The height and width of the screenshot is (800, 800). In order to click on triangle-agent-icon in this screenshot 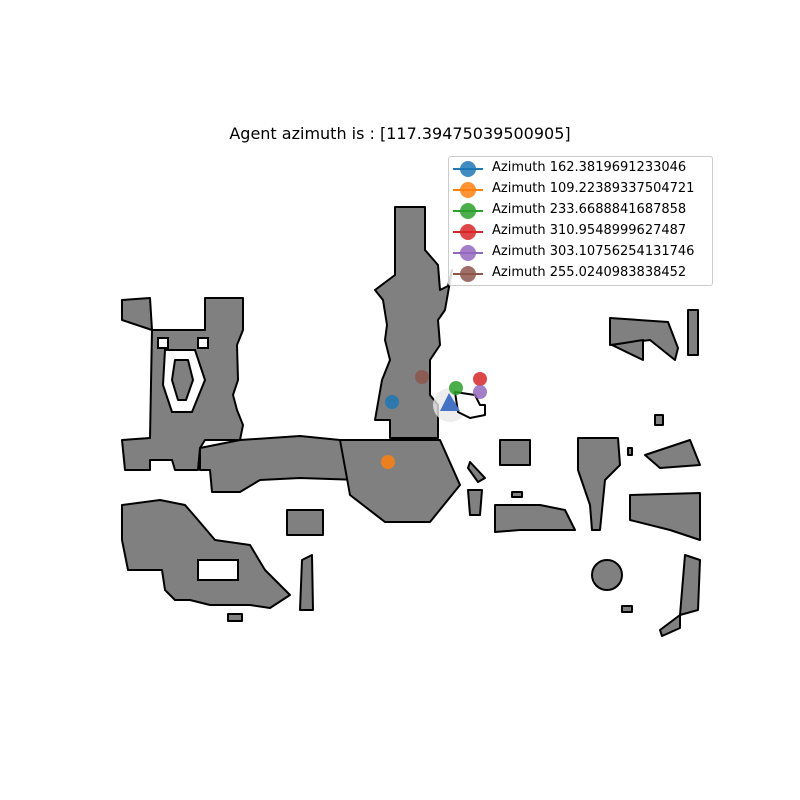, I will do `click(450, 402)`.